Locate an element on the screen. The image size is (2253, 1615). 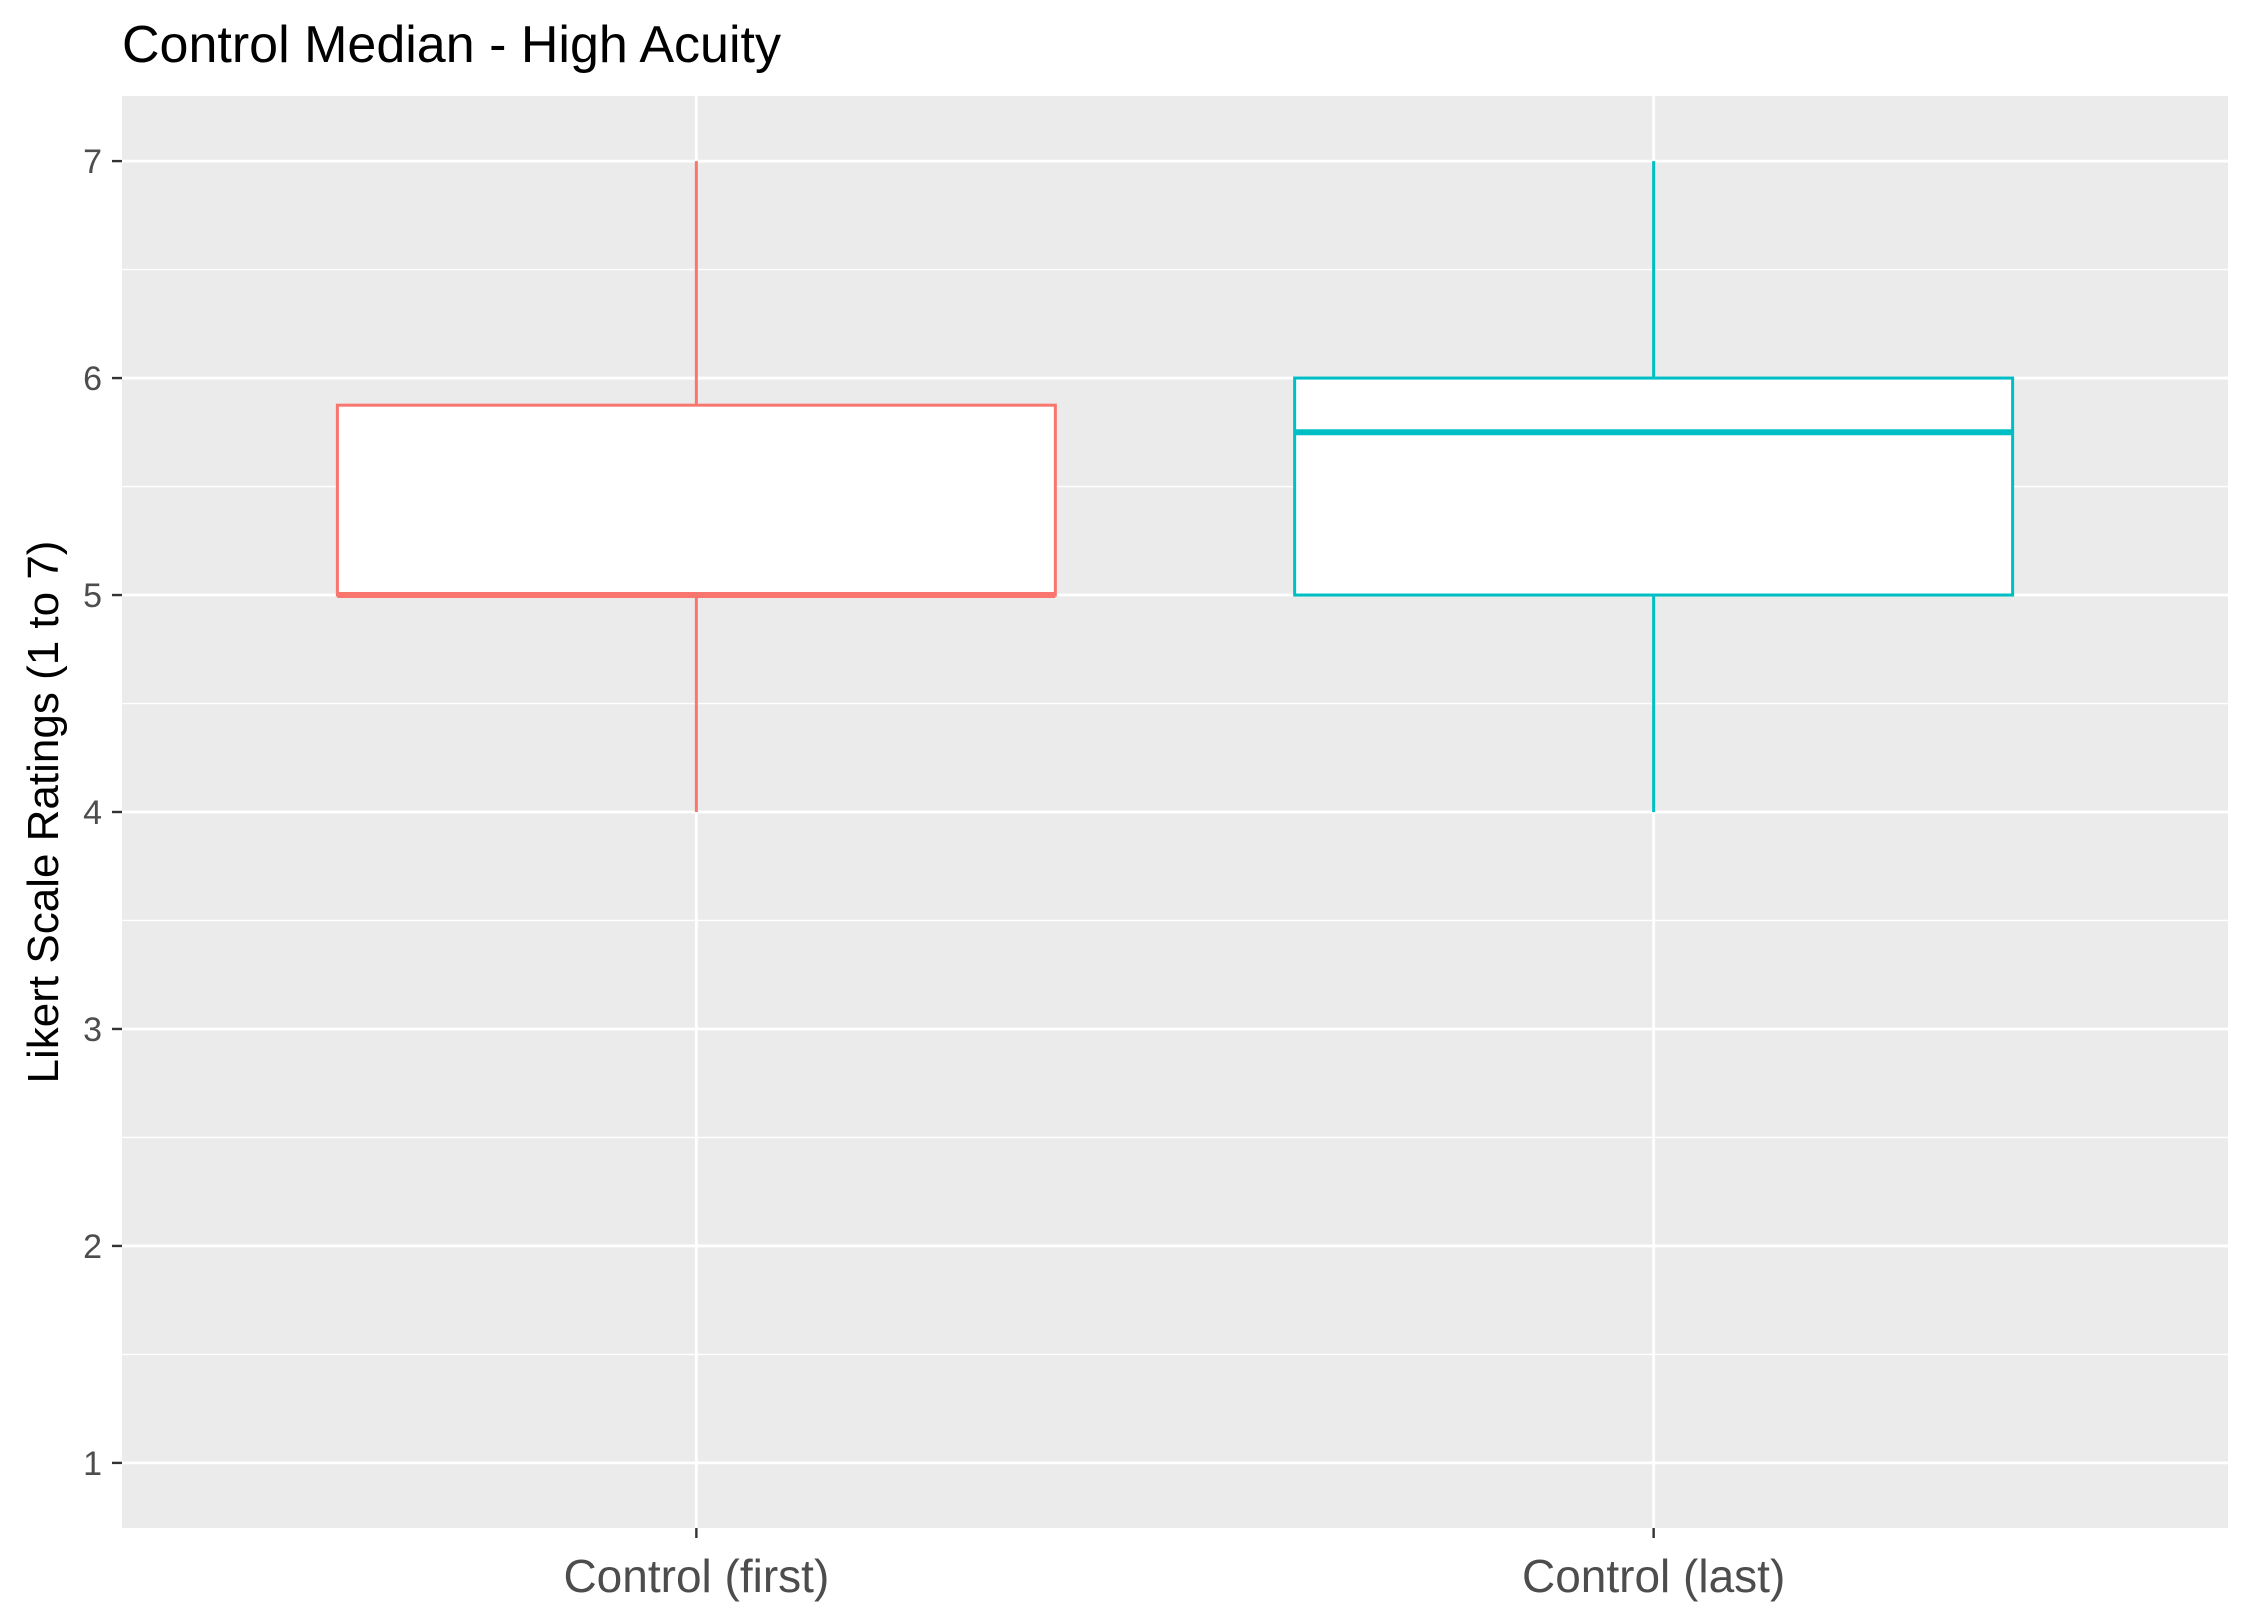
y-tick-label: 5 is located at coordinates (92, 596).